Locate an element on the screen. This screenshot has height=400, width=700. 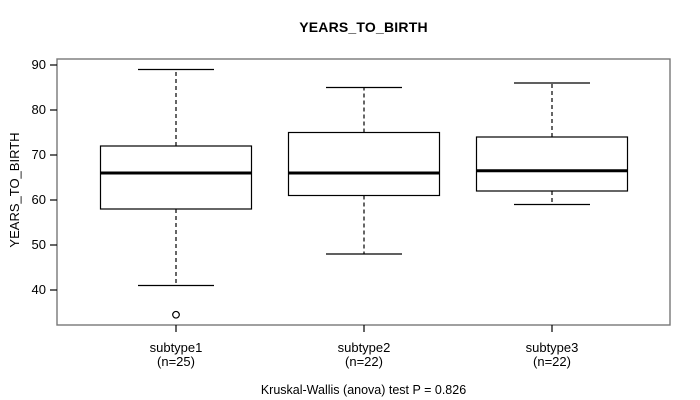
y-tick-label: 80 is located at coordinates (38, 109).